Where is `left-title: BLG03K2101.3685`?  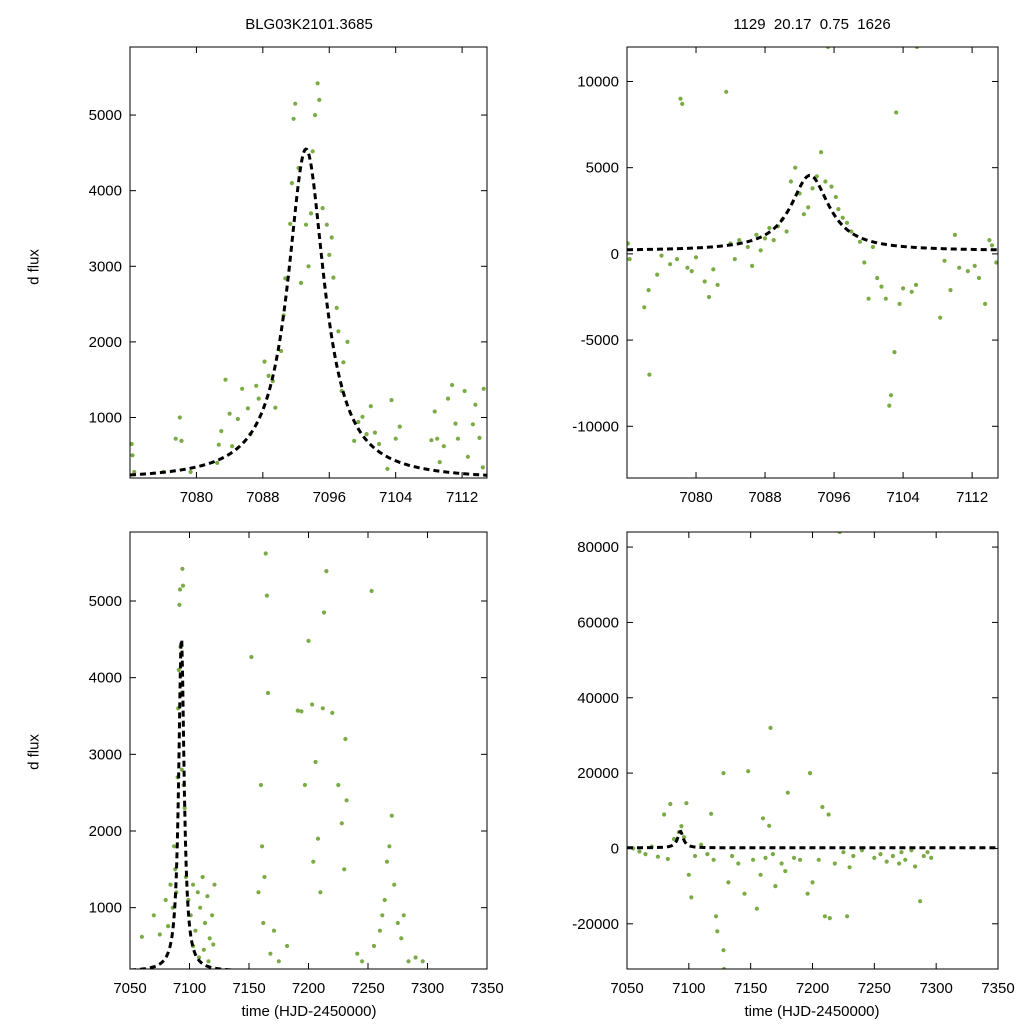 left-title: BLG03K2101.3685 is located at coordinates (309, 24).